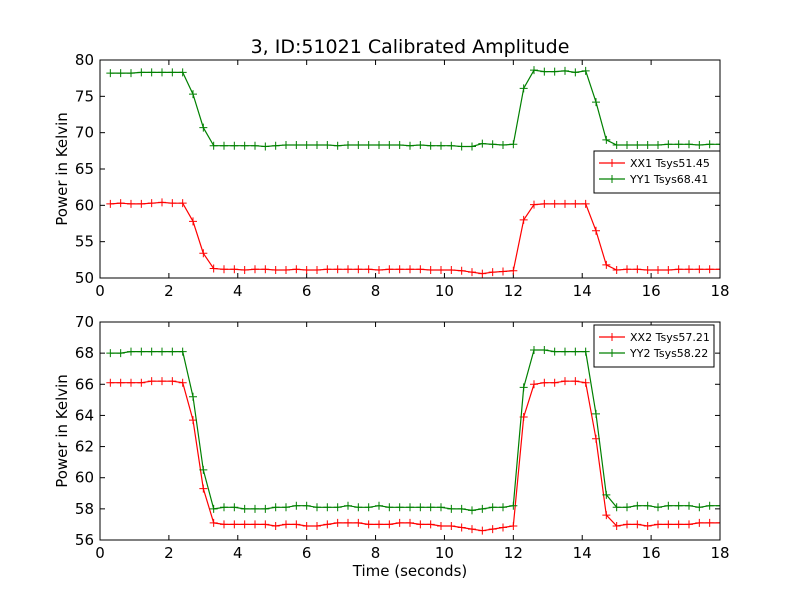 This screenshot has height=600, width=800. I want to click on y-tick-label: 60, so click(84, 205).